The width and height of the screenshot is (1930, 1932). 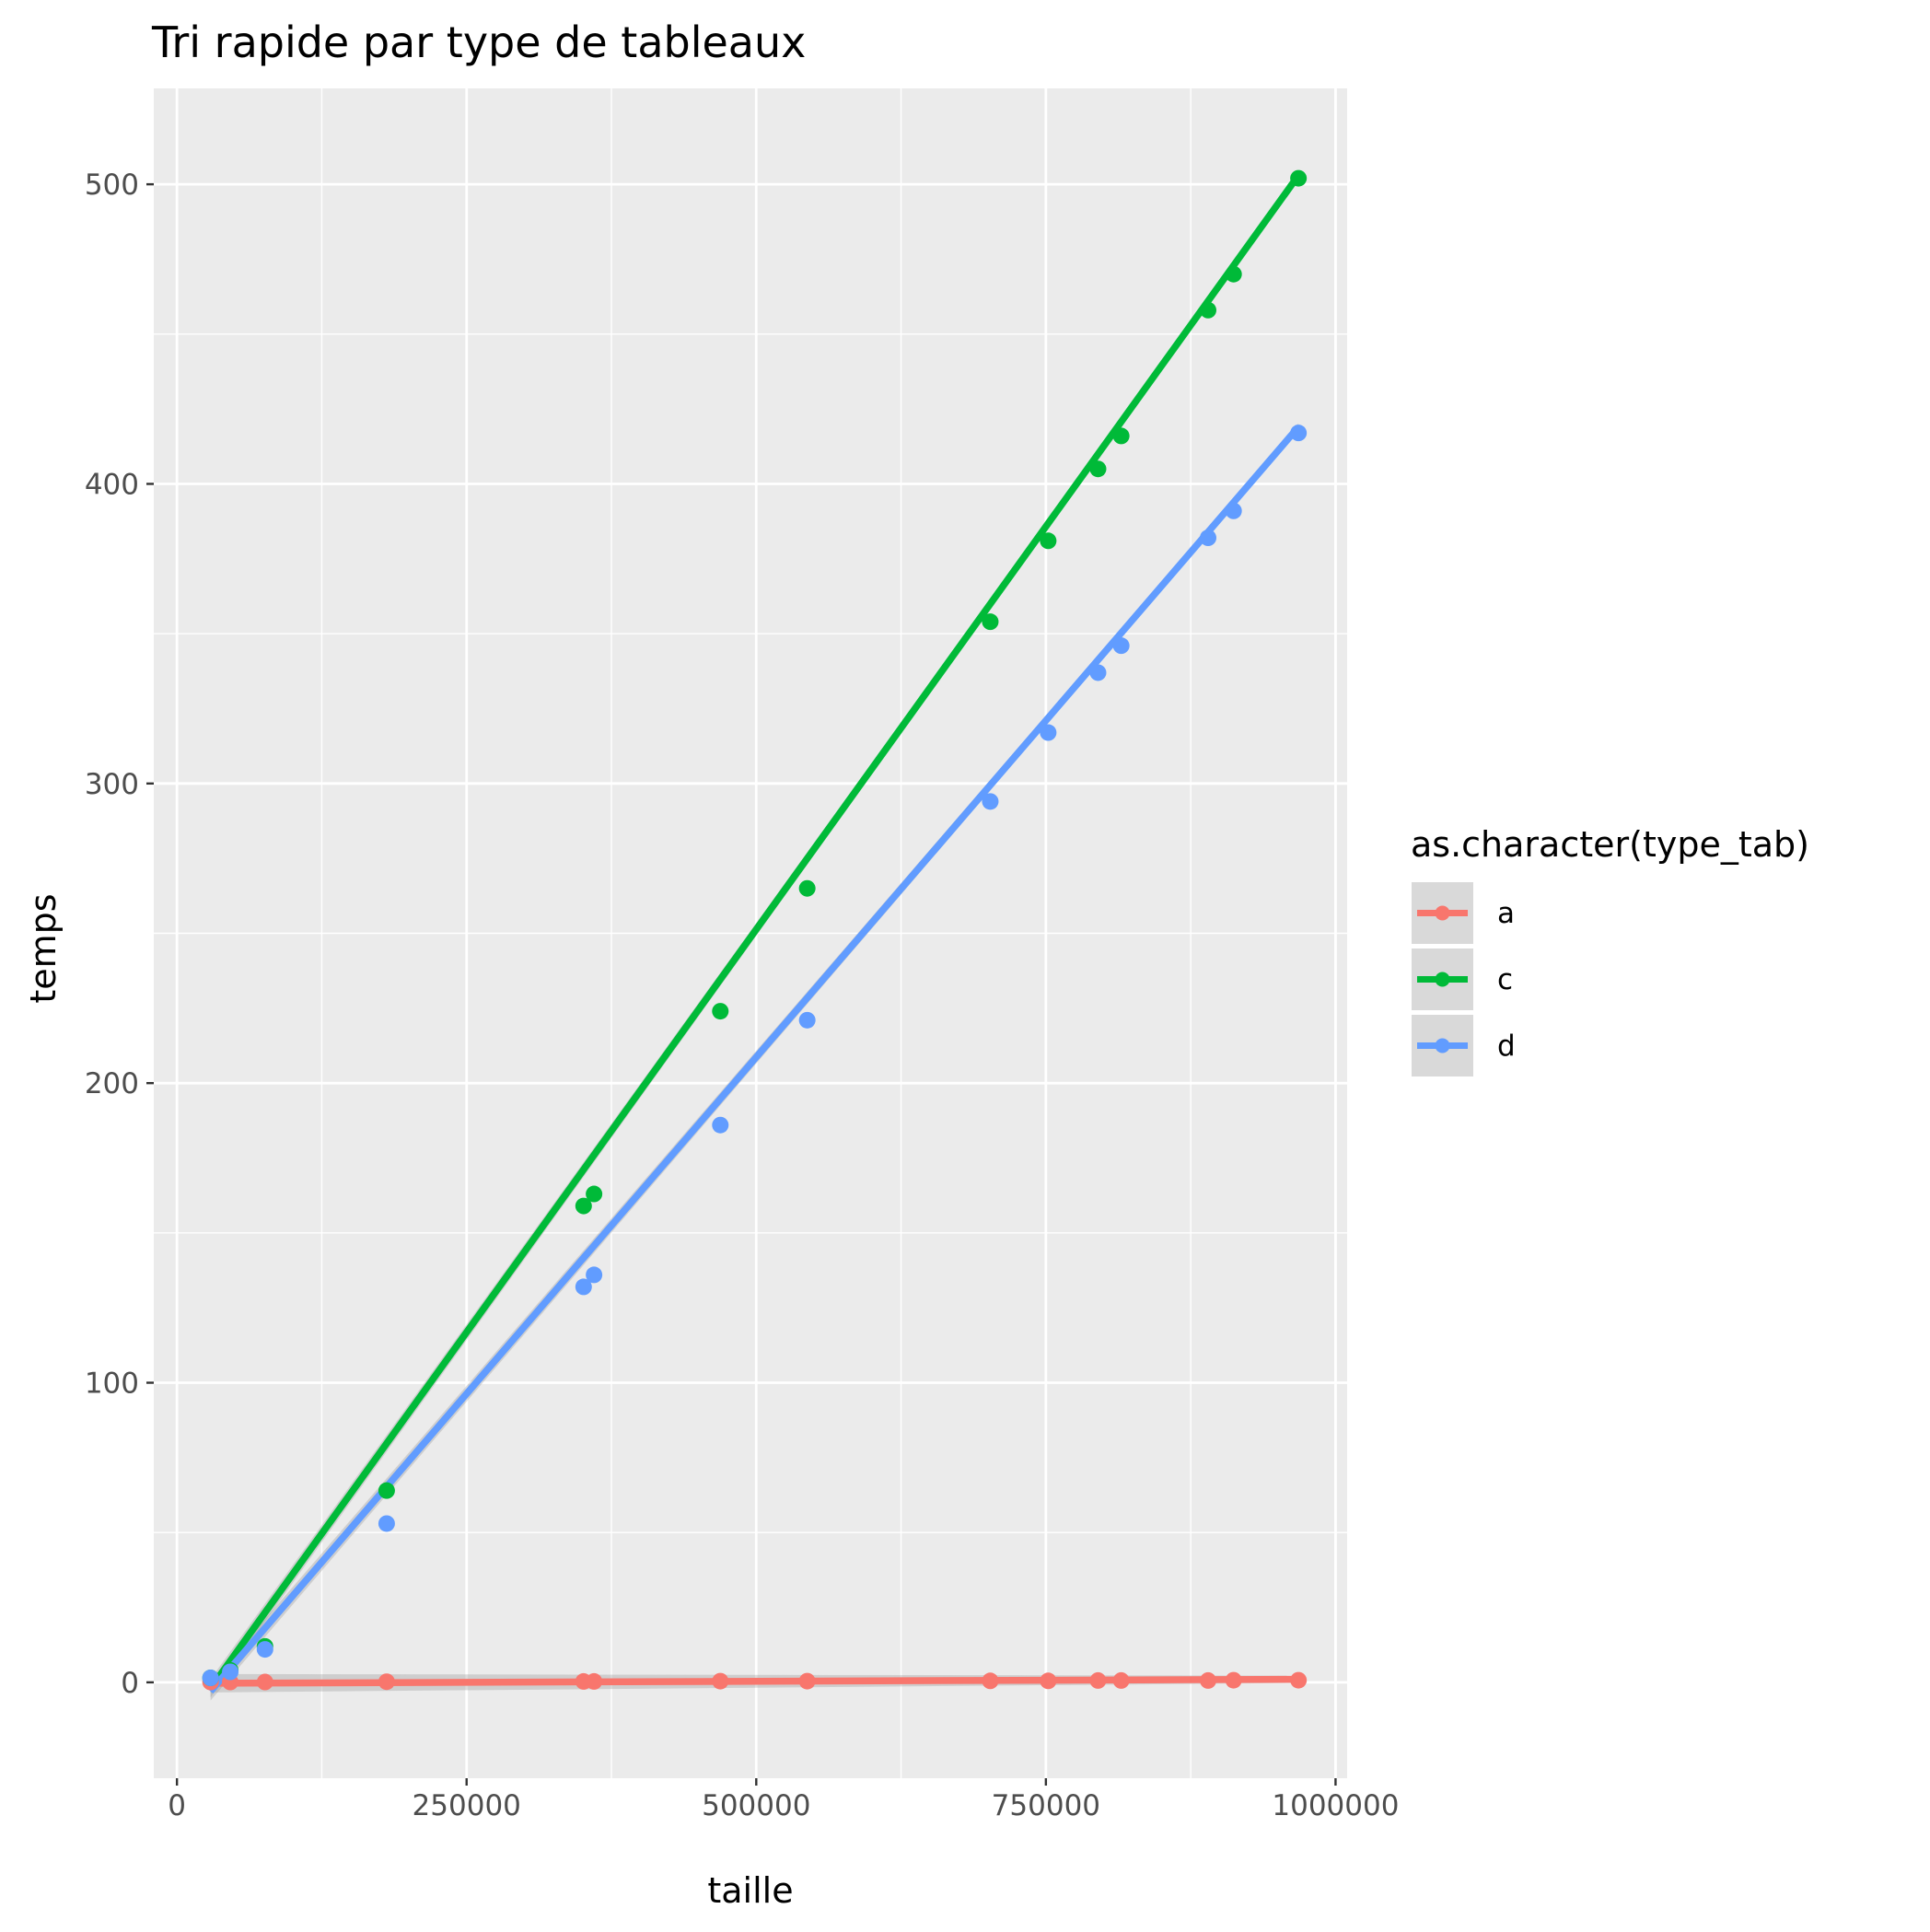 What do you see at coordinates (130, 1683) in the screenshot?
I see `y-tick-label: 0` at bounding box center [130, 1683].